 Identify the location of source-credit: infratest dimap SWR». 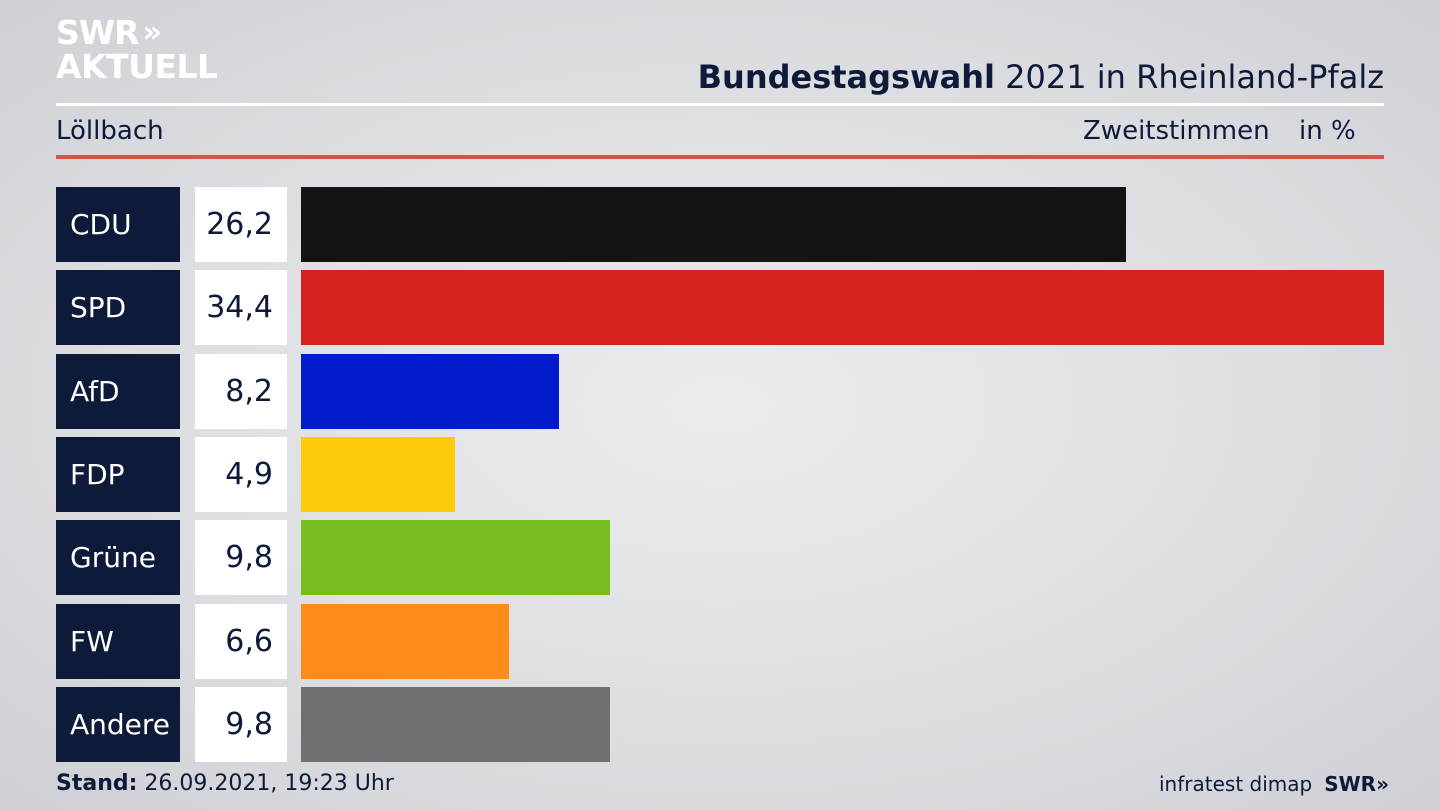
(1274, 784).